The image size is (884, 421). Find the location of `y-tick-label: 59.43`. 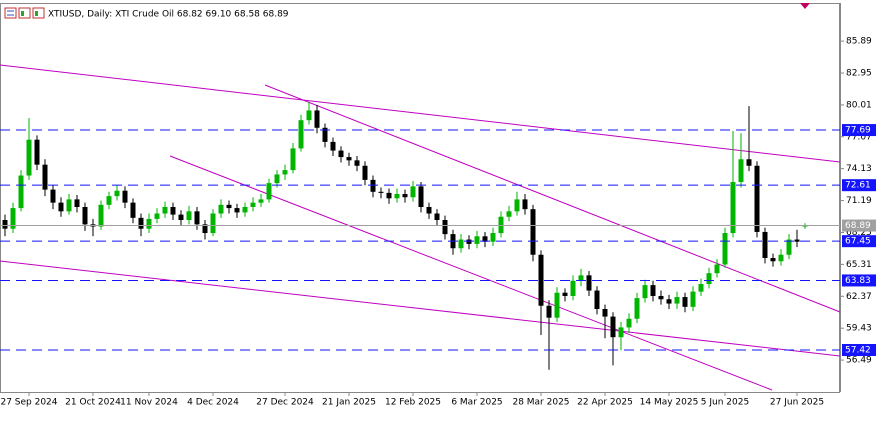

y-tick-label: 59.43 is located at coordinates (859, 329).